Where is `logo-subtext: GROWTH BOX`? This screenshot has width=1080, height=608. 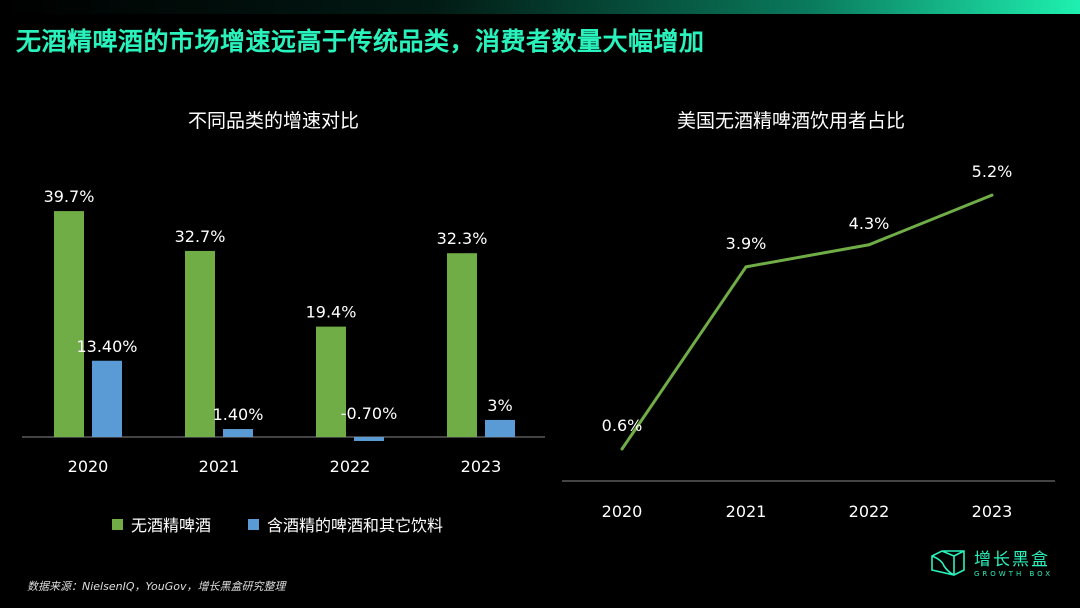 logo-subtext: GROWTH BOX is located at coordinates (1014, 574).